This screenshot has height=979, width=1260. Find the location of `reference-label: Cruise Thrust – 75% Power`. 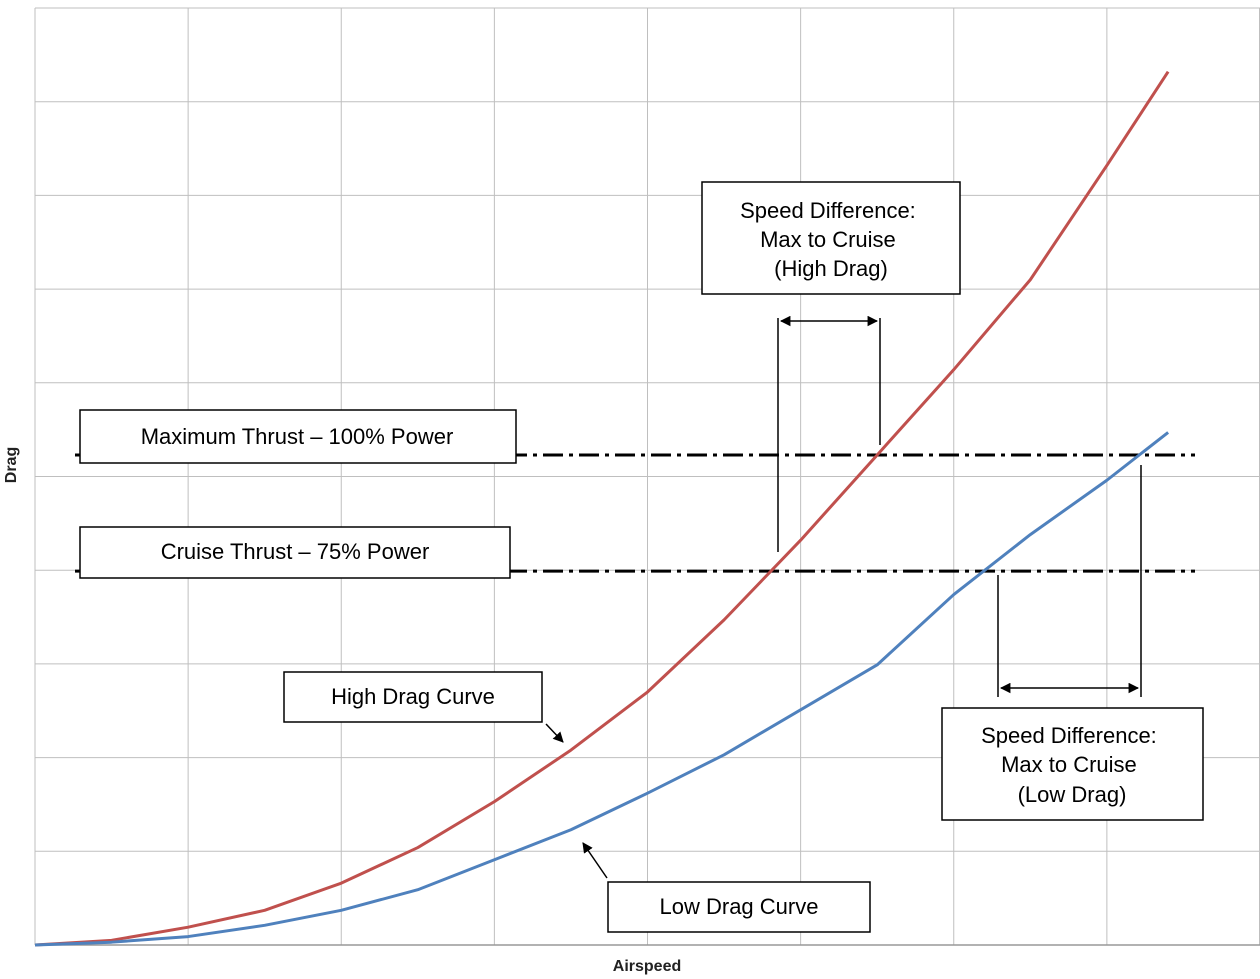

reference-label: Cruise Thrust – 75% Power is located at coordinates (295, 551).